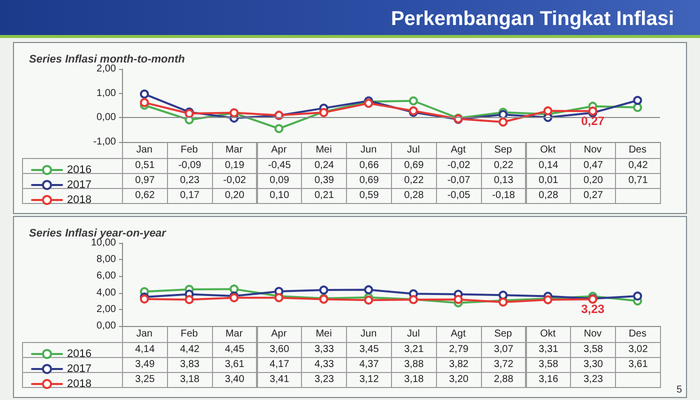  I want to click on data-label: 0,01, so click(549, 181).